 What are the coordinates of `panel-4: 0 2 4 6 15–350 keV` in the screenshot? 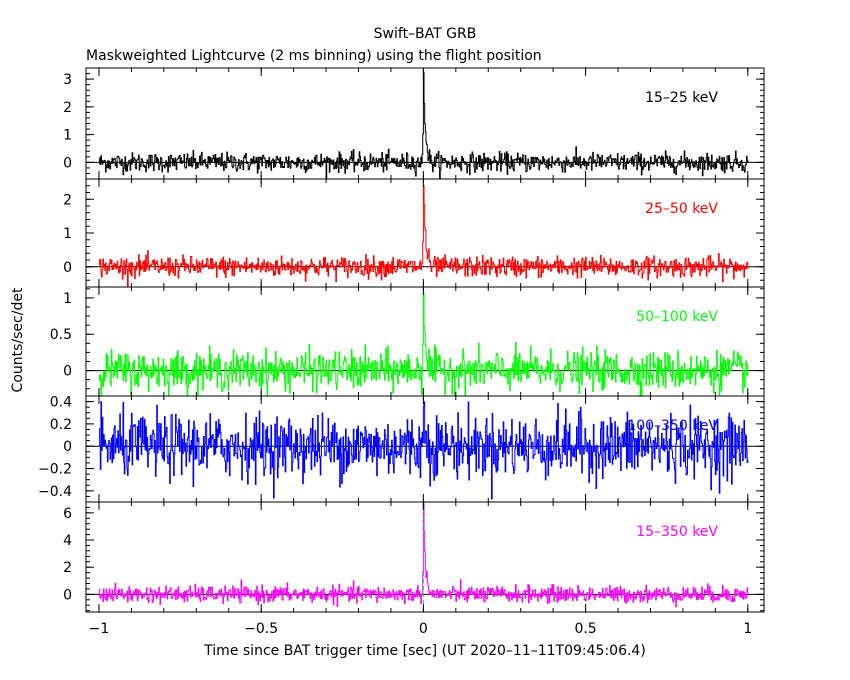 It's located at (414, 557).